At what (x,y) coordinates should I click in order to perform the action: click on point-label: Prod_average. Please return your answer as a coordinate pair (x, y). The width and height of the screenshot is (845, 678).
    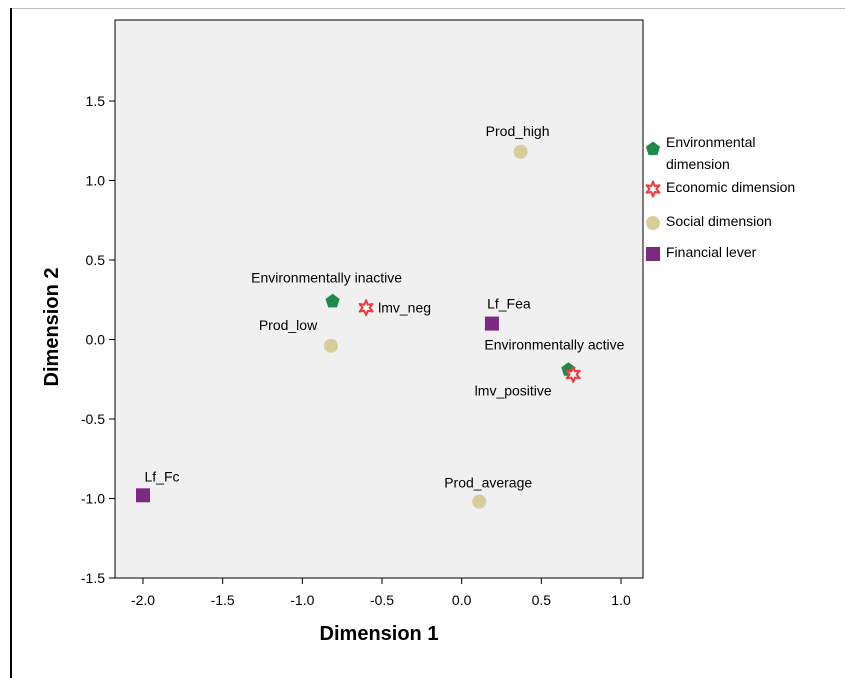
    Looking at the image, I should click on (488, 483).